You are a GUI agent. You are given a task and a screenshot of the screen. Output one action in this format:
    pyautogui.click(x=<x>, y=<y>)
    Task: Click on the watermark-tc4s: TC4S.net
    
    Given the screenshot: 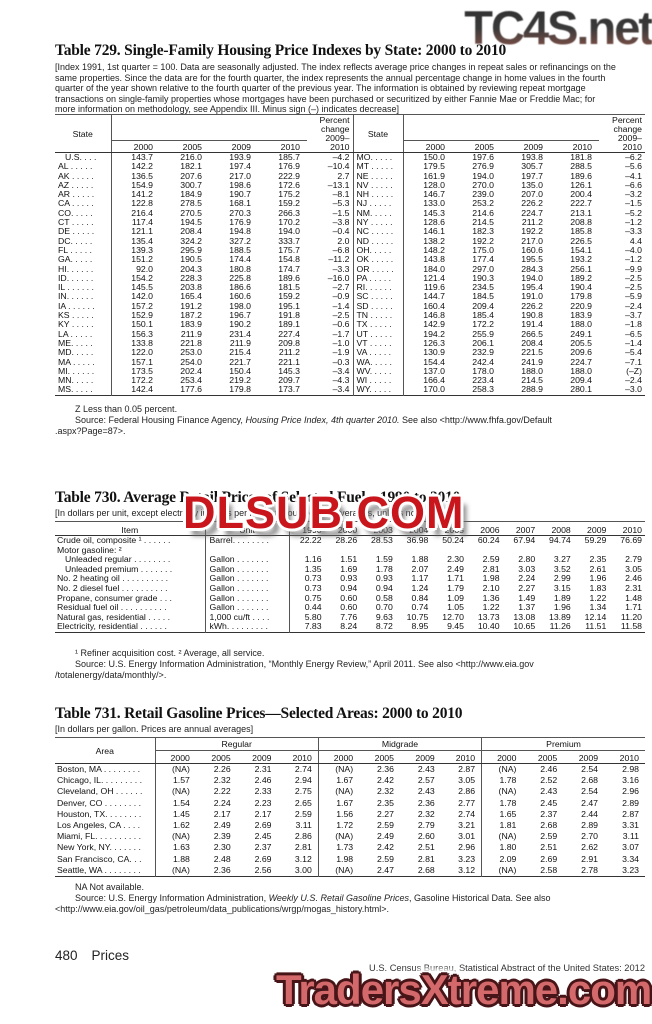 What is the action you would take?
    pyautogui.click(x=558, y=27)
    